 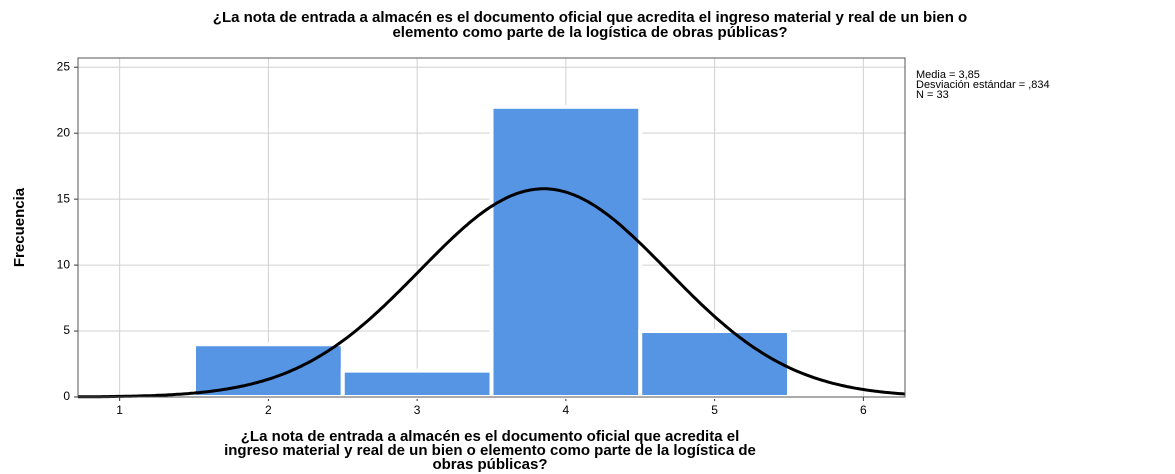 What do you see at coordinates (268, 410) in the screenshot?
I see `x-tick-label: 2` at bounding box center [268, 410].